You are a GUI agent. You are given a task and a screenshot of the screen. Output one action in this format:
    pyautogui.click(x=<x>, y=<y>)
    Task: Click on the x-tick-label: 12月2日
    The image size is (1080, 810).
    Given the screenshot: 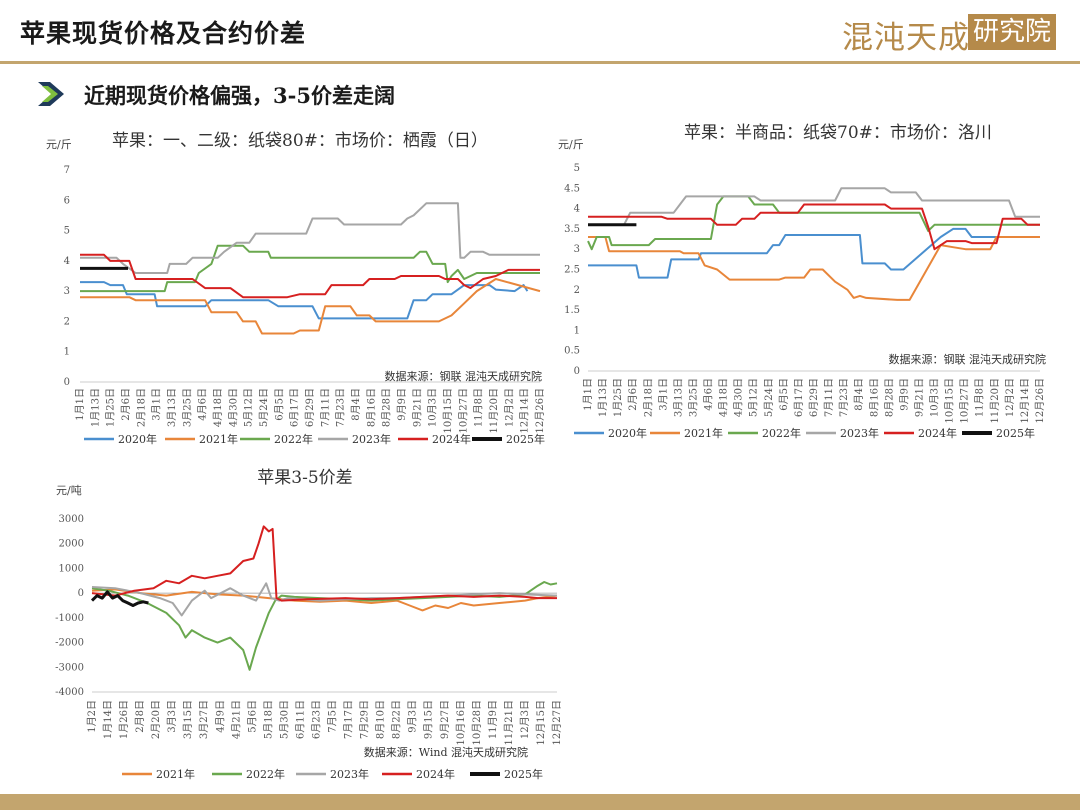 What is the action you would take?
    pyautogui.click(x=1010, y=397)
    